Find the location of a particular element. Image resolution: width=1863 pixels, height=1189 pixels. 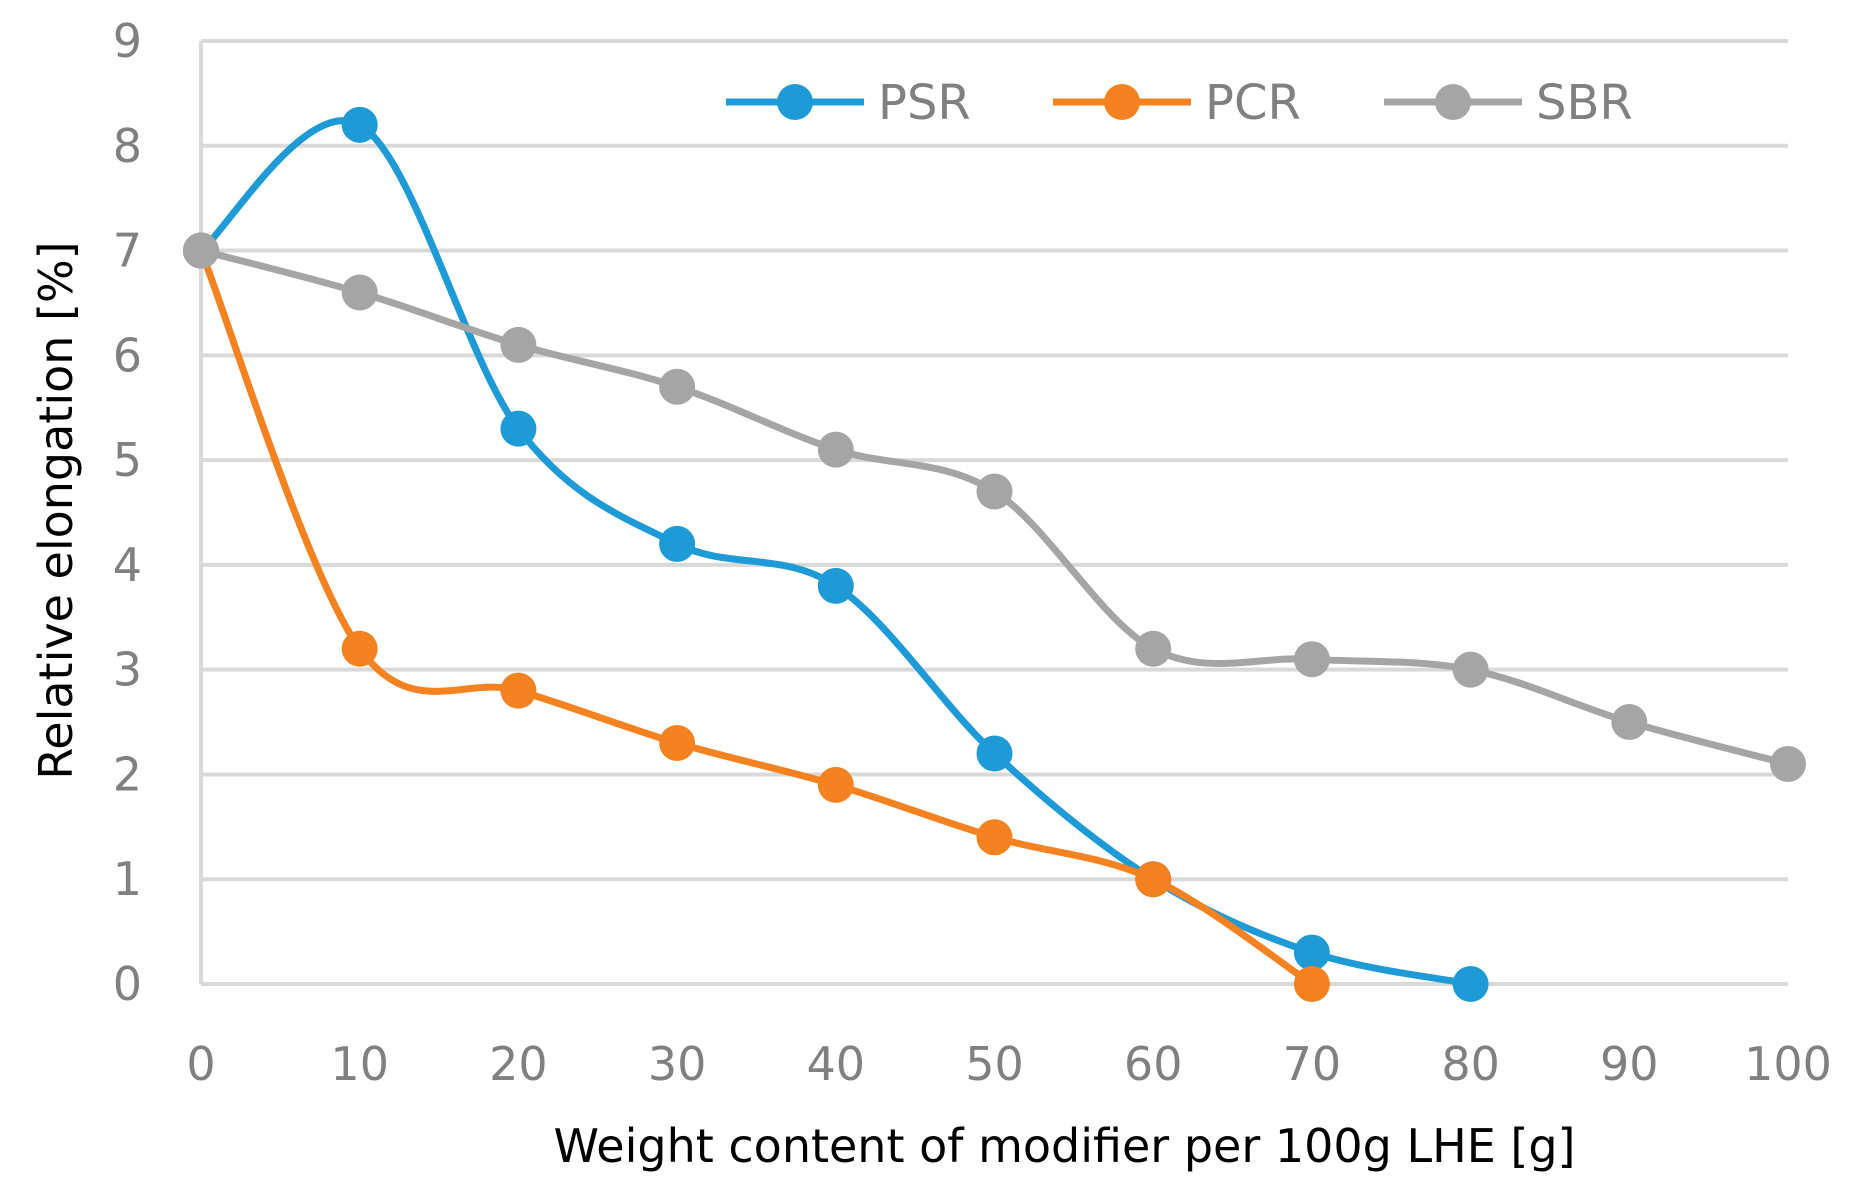

y-tick-label: 2 is located at coordinates (127, 774).